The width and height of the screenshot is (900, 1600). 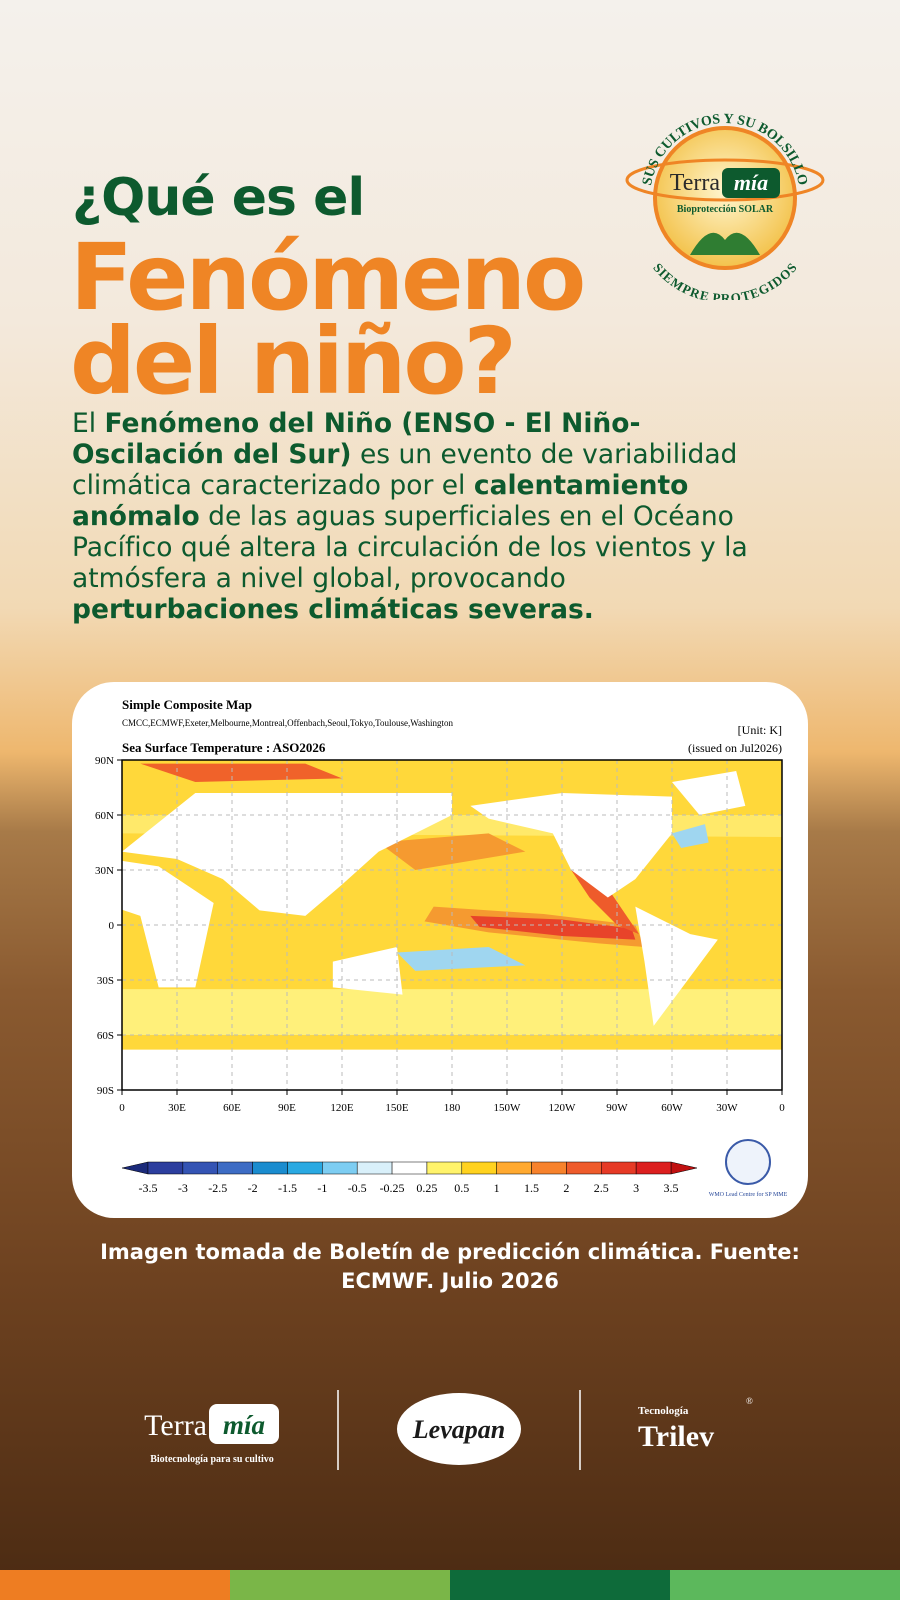 I want to click on colorbar-label: -1.5, so click(x=287, y=1188).